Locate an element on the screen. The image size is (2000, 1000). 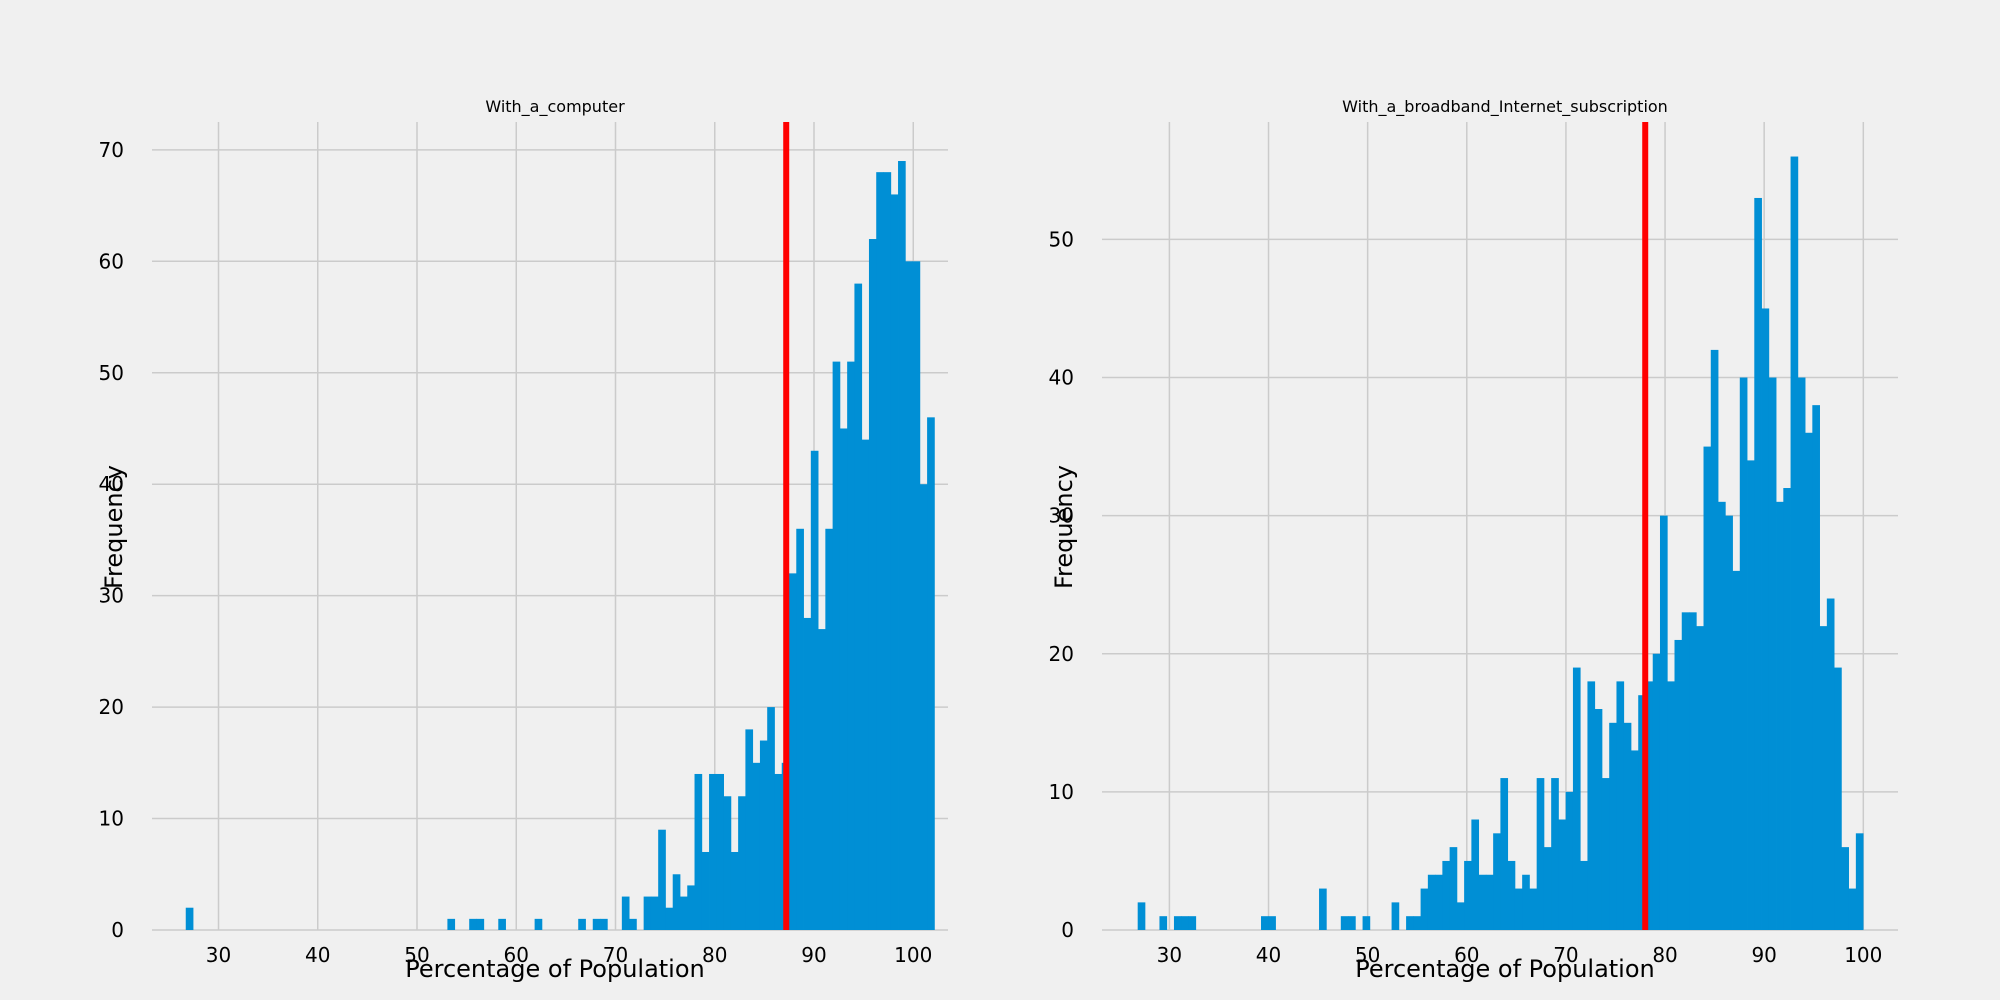
x-tick-label: 80 is located at coordinates (1664, 955).